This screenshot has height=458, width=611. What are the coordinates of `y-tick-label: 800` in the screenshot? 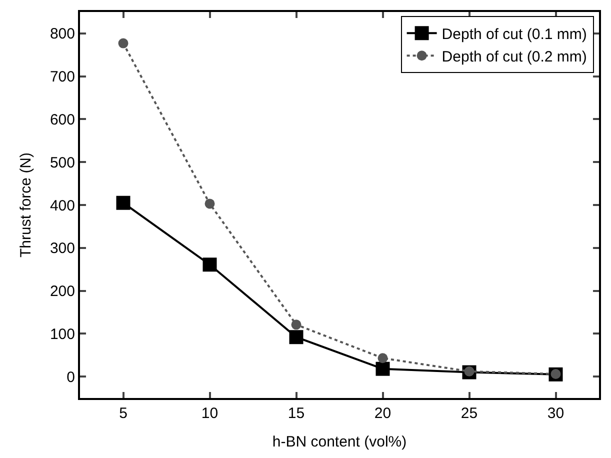 It's located at (62, 34).